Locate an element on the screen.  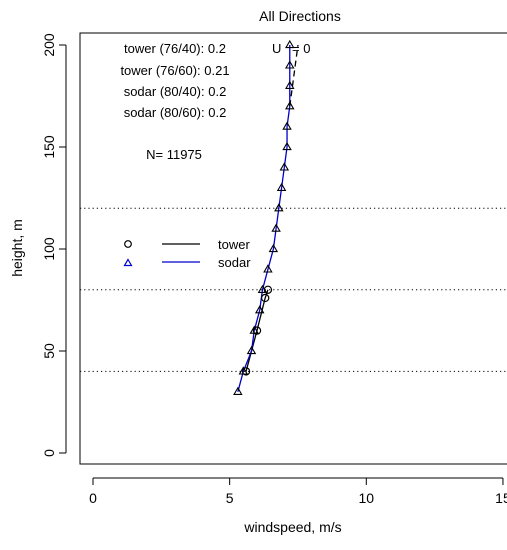
data-markers is located at coordinates (264, 217).